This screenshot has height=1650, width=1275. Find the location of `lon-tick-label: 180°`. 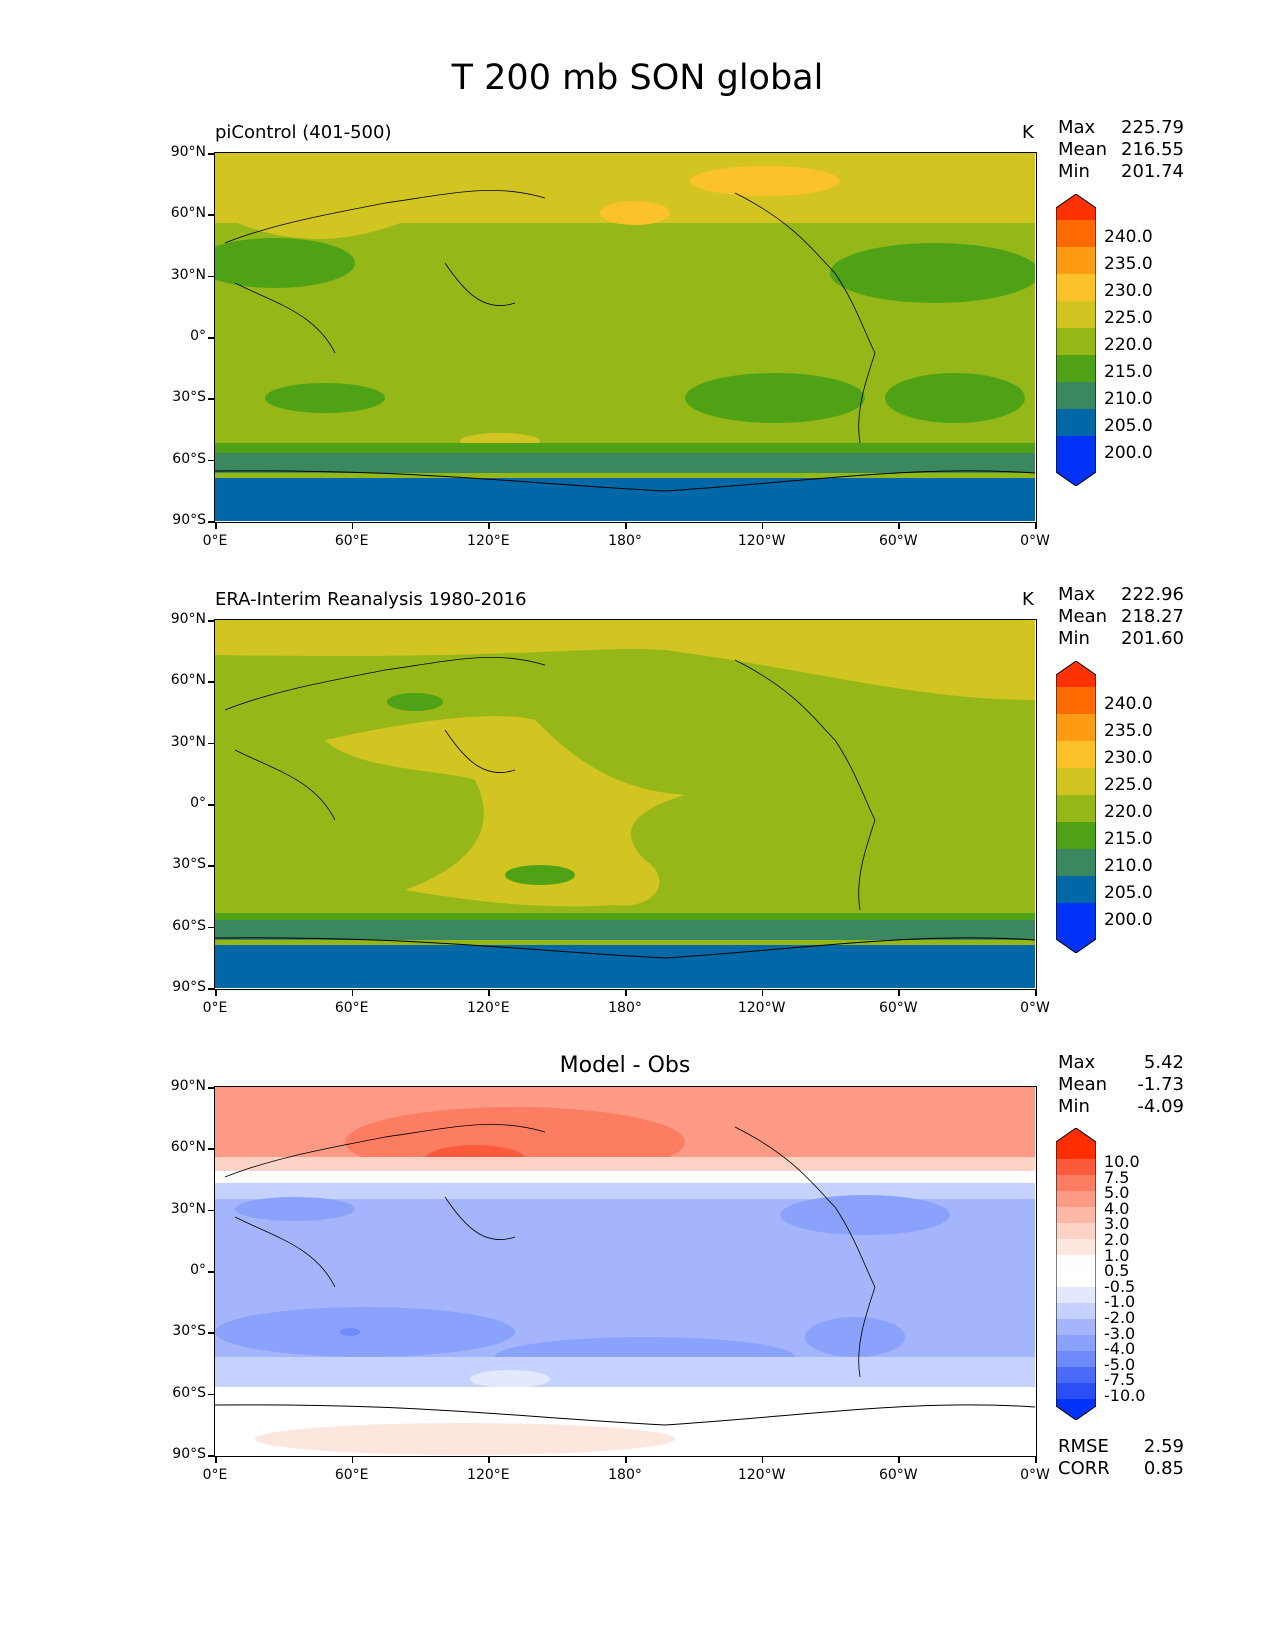

lon-tick-label: 180° is located at coordinates (625, 1008).